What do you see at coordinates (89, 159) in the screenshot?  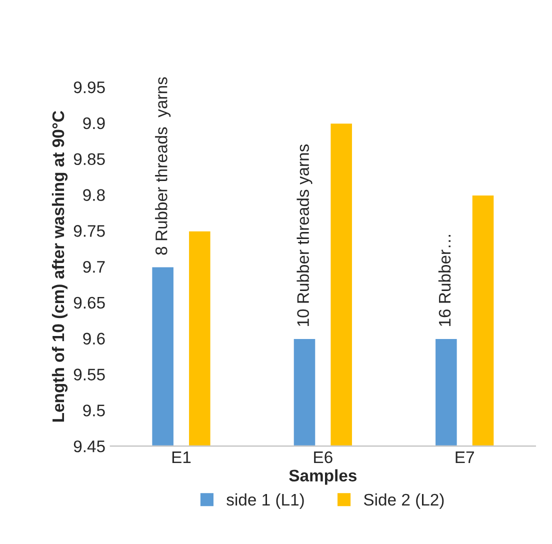 I see `y-tick-label: 9.85` at bounding box center [89, 159].